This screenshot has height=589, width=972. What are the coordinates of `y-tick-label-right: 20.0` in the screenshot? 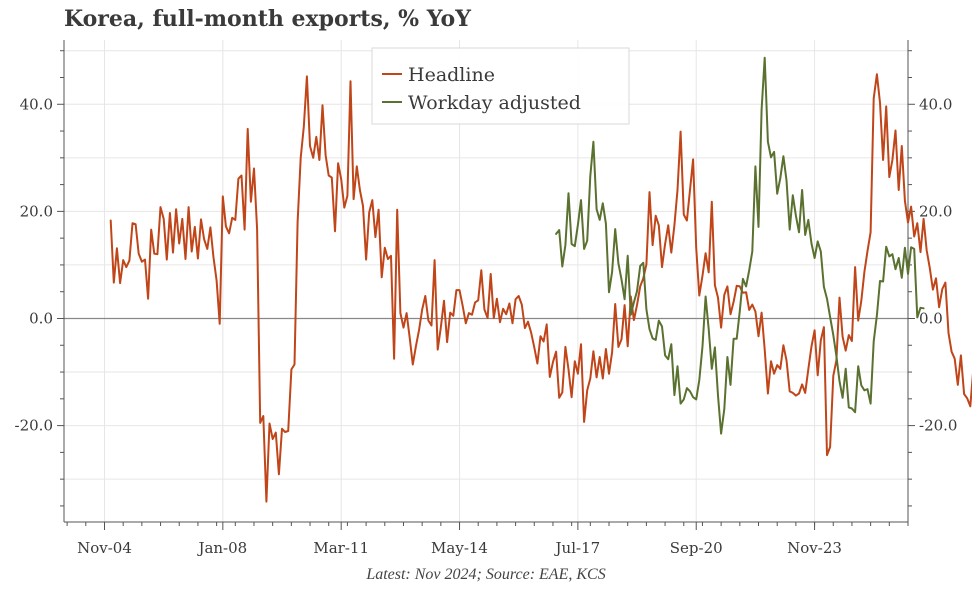 It's located at (935, 211).